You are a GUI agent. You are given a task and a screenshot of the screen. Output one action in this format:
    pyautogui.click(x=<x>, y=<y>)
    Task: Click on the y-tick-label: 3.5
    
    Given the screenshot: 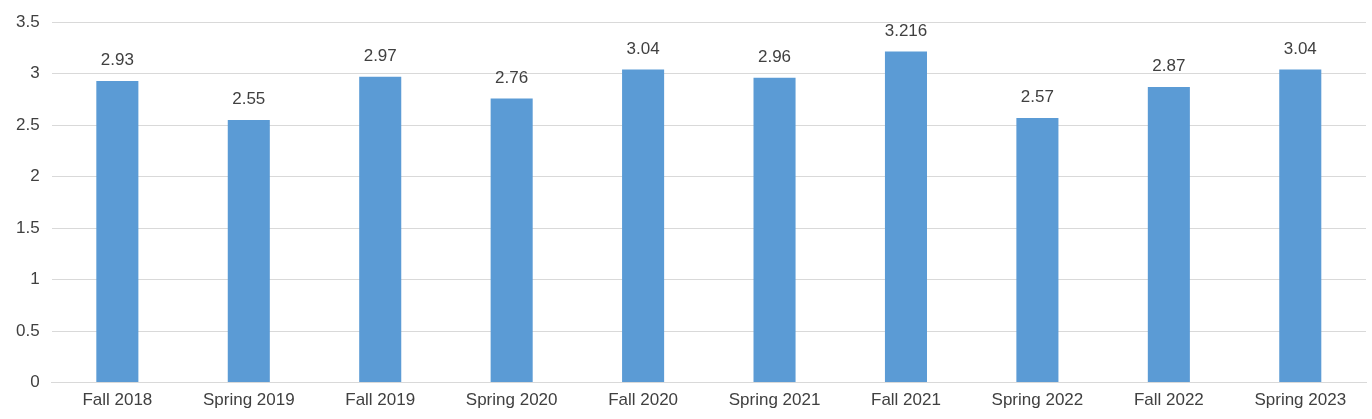 What is the action you would take?
    pyautogui.click(x=27, y=21)
    